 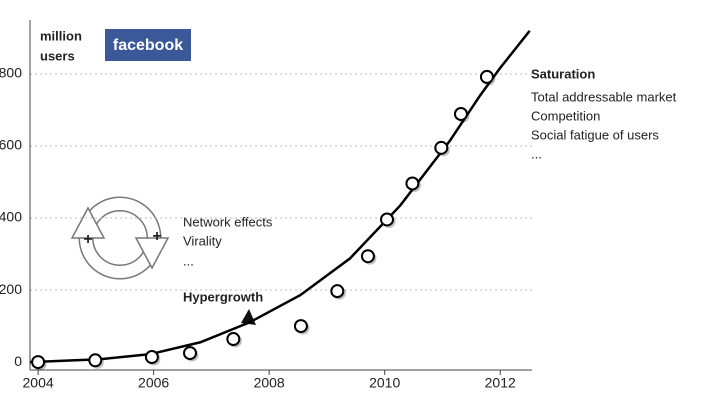 I want to click on y-tick-label: 0, so click(x=18, y=361).